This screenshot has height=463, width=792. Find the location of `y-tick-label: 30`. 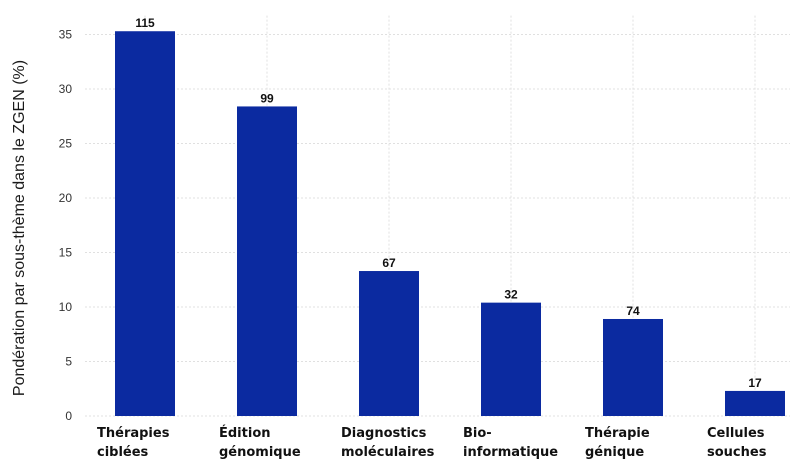

y-tick-label: 30 is located at coordinates (66, 89).